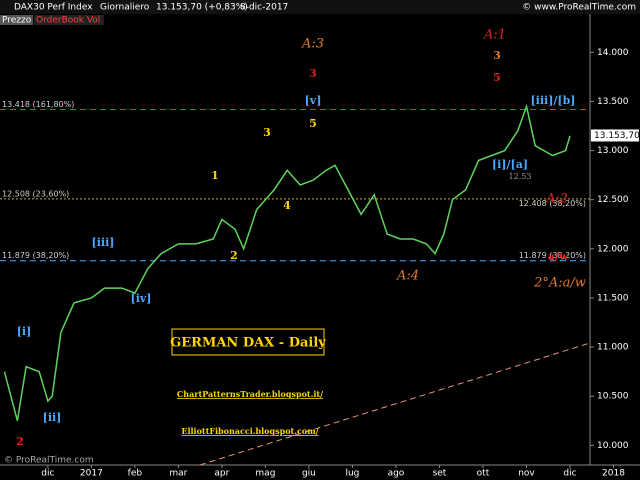 The image size is (640, 480). What do you see at coordinates (552, 100) in the screenshot?
I see `wave-label: [iii]/[b]` at bounding box center [552, 100].